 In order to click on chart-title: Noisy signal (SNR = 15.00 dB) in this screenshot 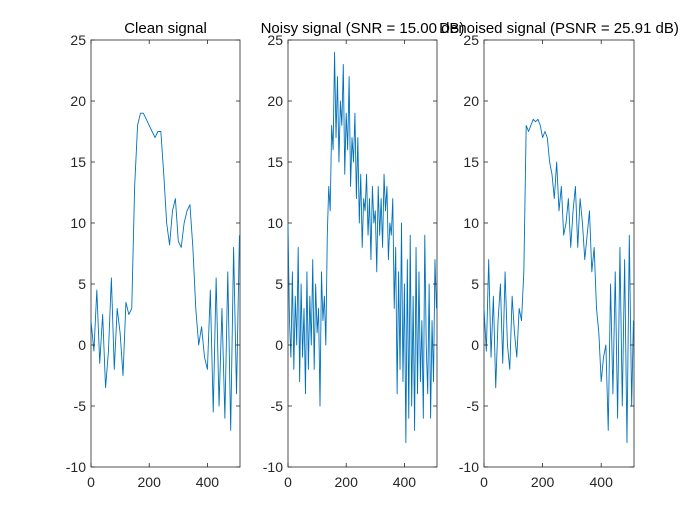, I will do `click(363, 28)`.